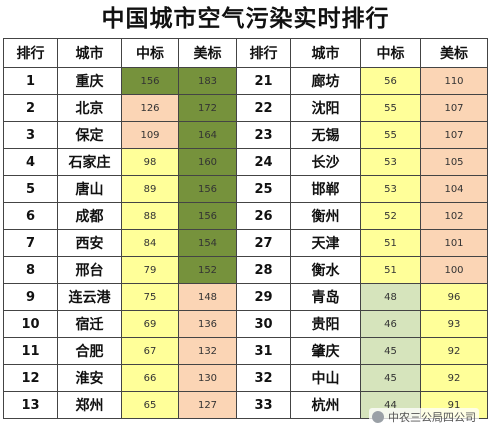 Image resolution: width=491 pixels, height=434 pixels. Describe the element at coordinates (89, 270) in the screenshot. I see `city-cell-left: 邢台` at that location.